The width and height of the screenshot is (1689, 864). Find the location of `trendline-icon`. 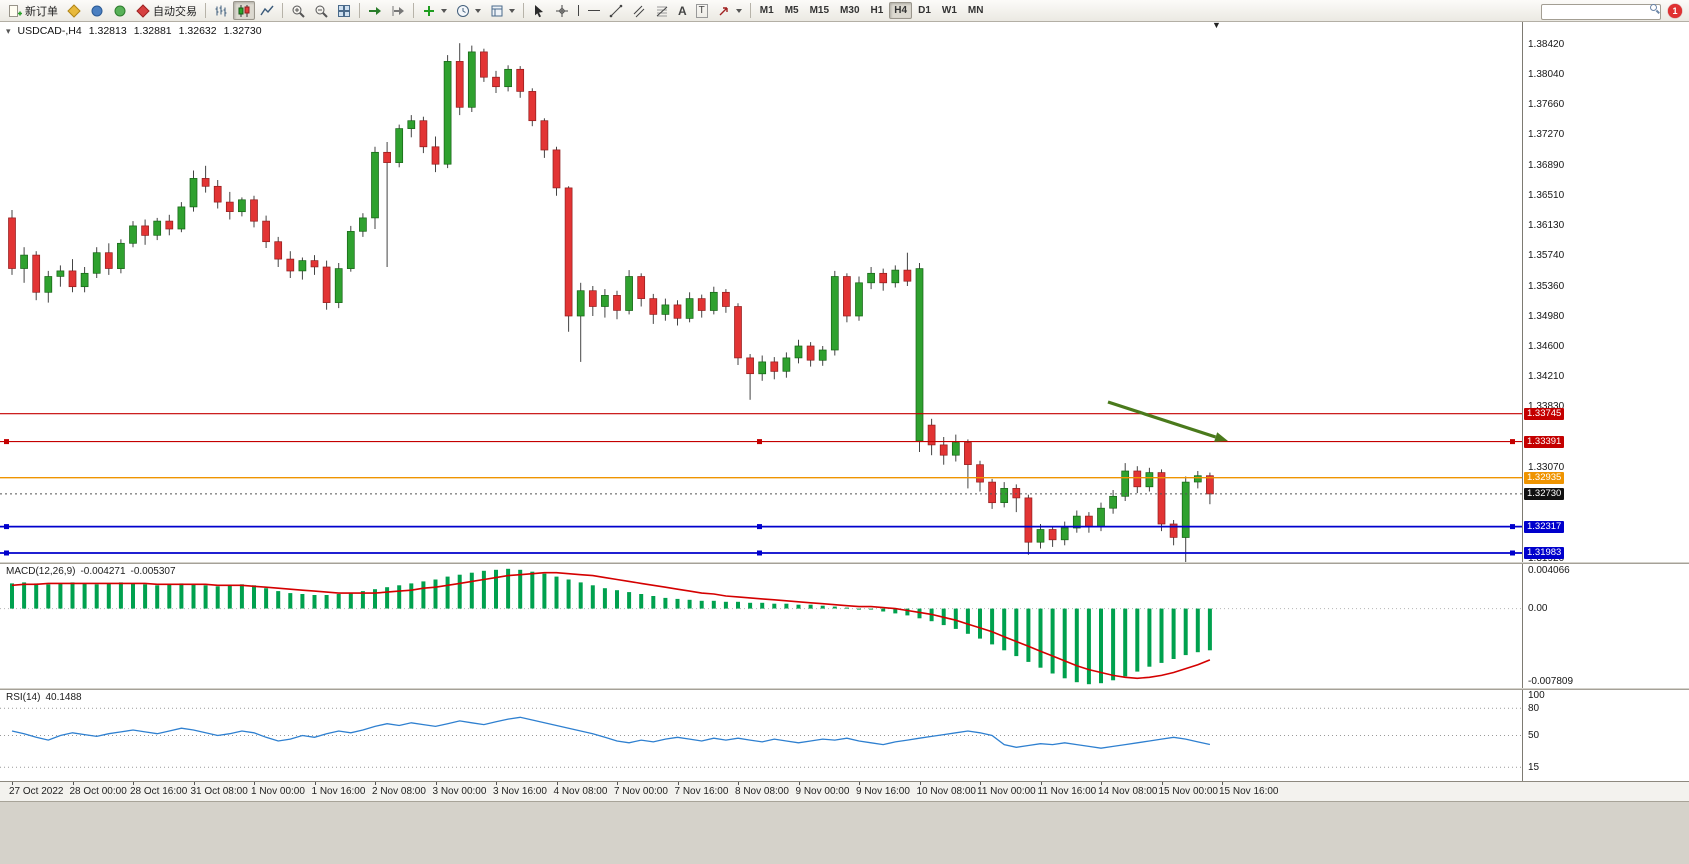

trendline-icon is located at coordinates (616, 11).